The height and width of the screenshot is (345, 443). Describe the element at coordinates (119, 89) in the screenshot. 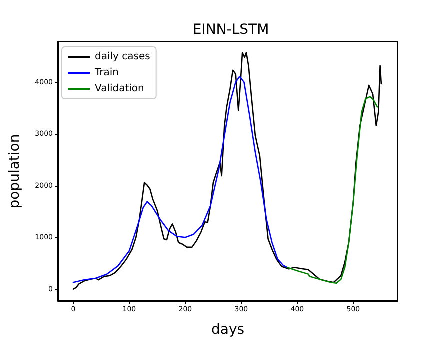

I see `legend-label: Validation` at that location.